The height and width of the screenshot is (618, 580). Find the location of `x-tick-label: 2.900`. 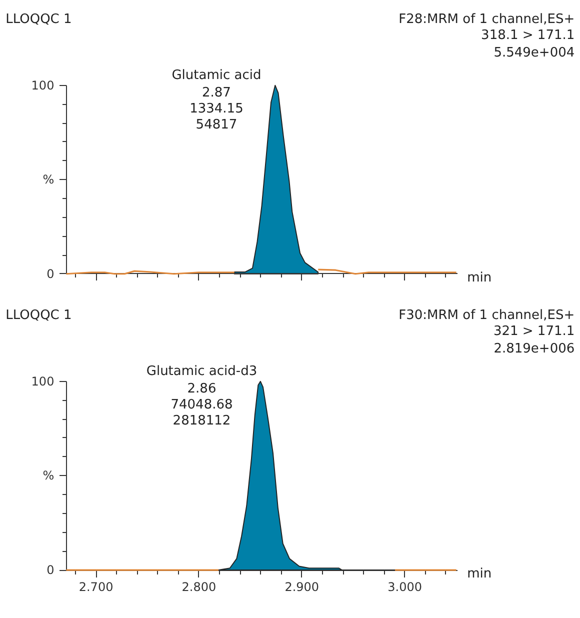

x-tick-label: 2.900 is located at coordinates (302, 587).